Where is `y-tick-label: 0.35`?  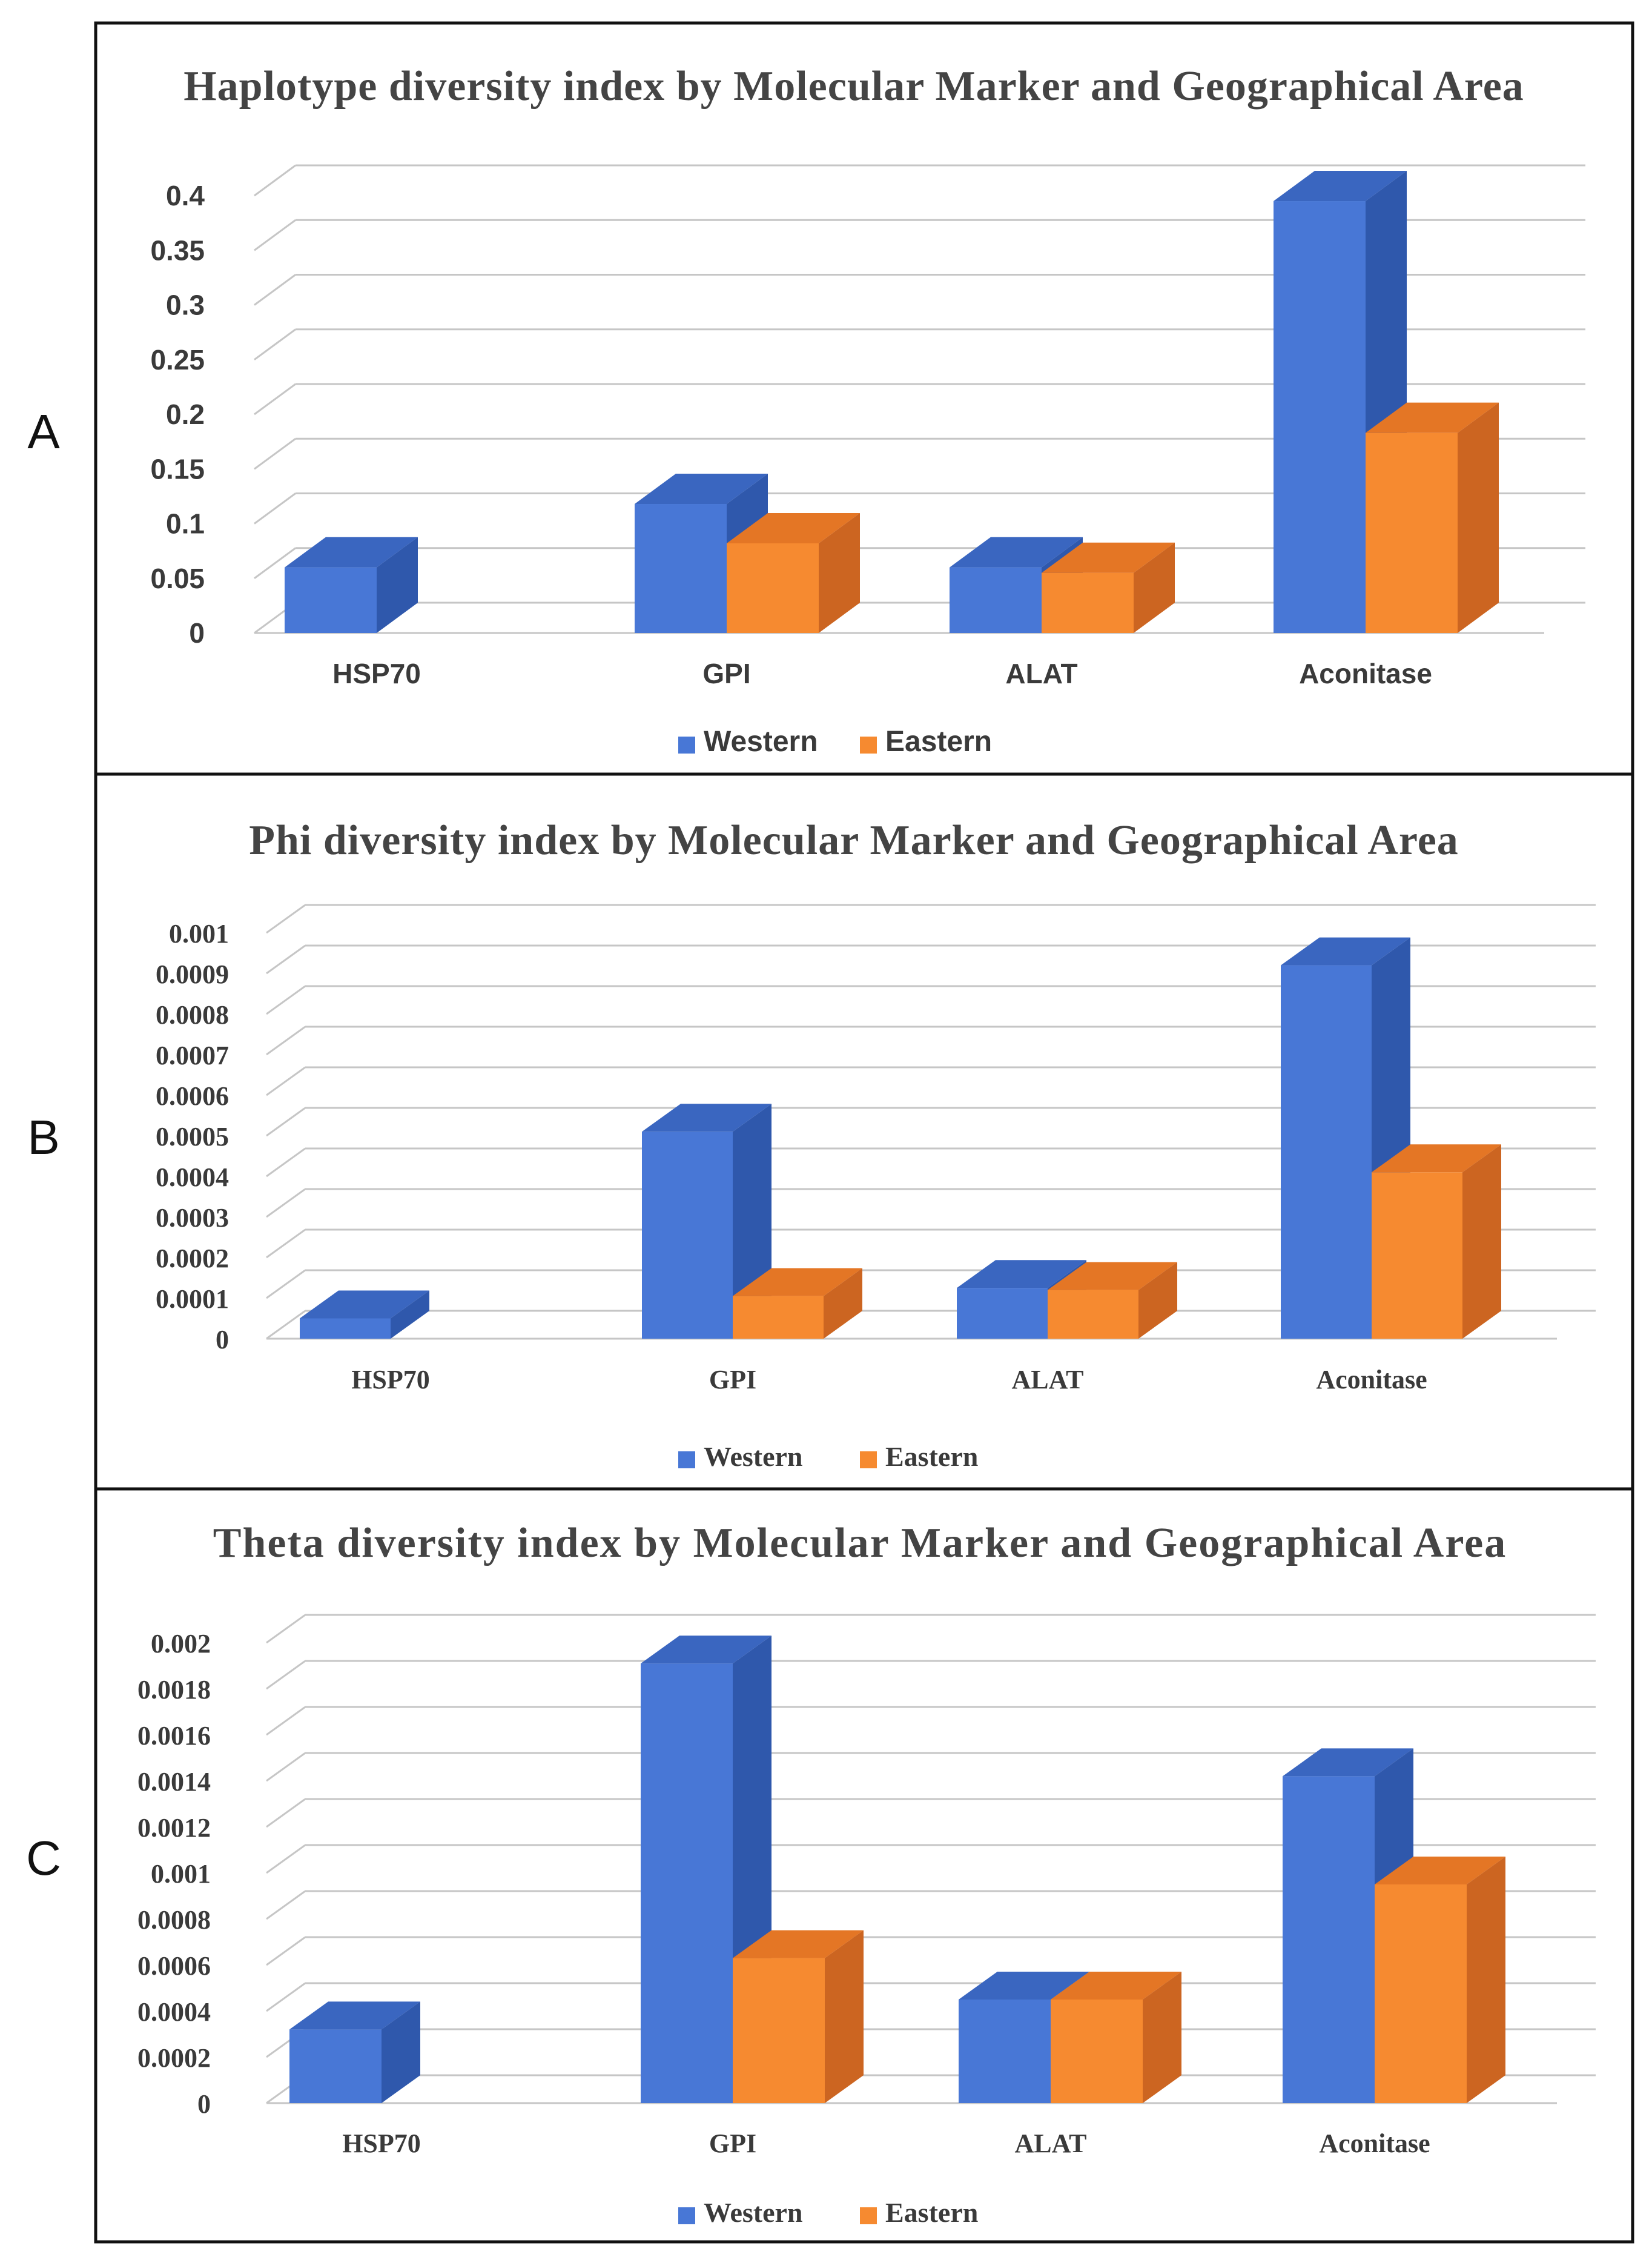
y-tick-label: 0.35 is located at coordinates (177, 250).